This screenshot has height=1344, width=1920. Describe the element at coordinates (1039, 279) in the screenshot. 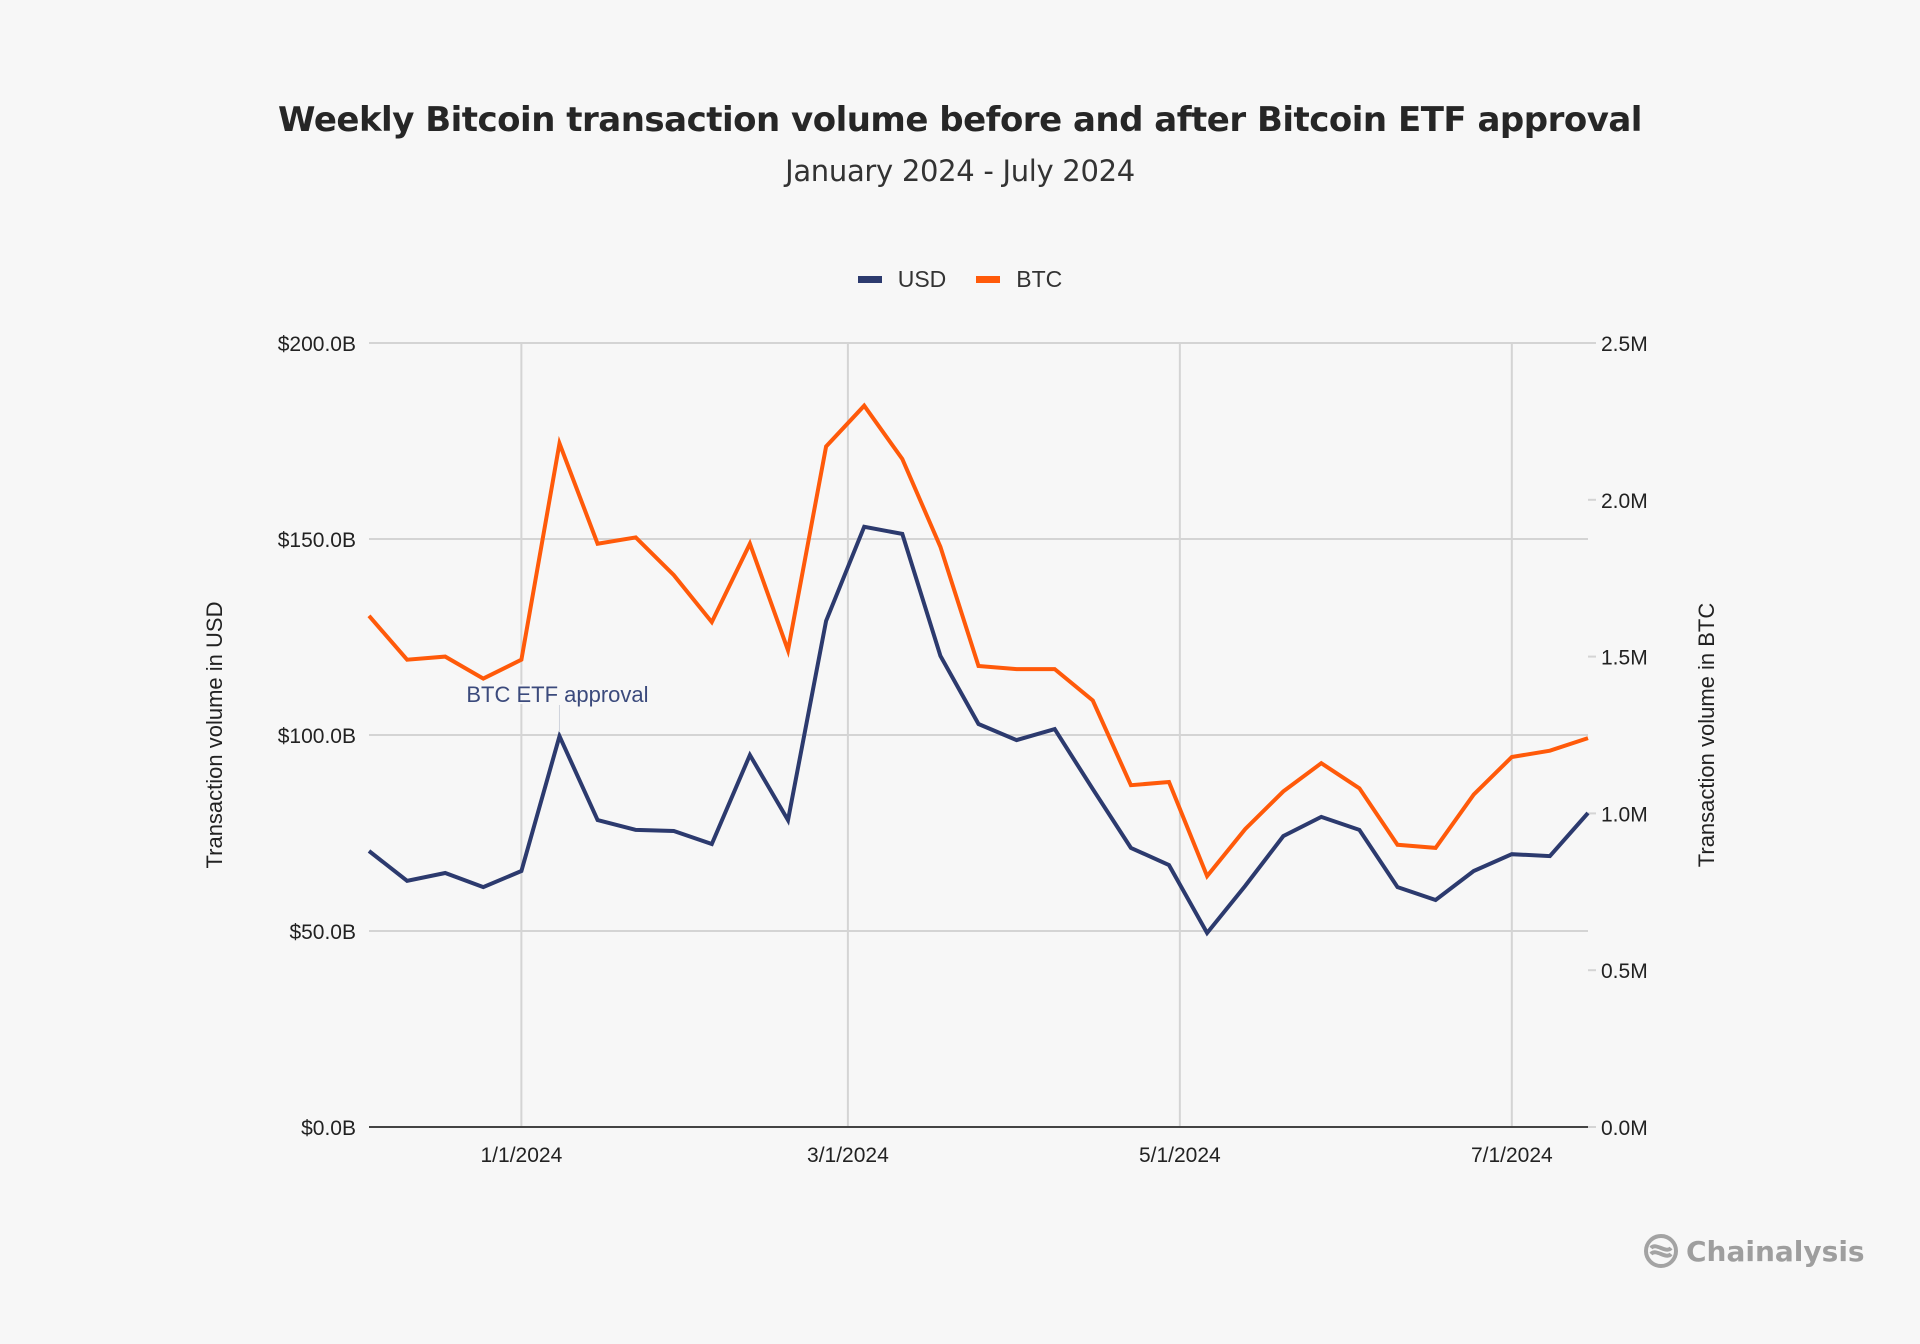

I see `legend-label-btc: BTC` at that location.